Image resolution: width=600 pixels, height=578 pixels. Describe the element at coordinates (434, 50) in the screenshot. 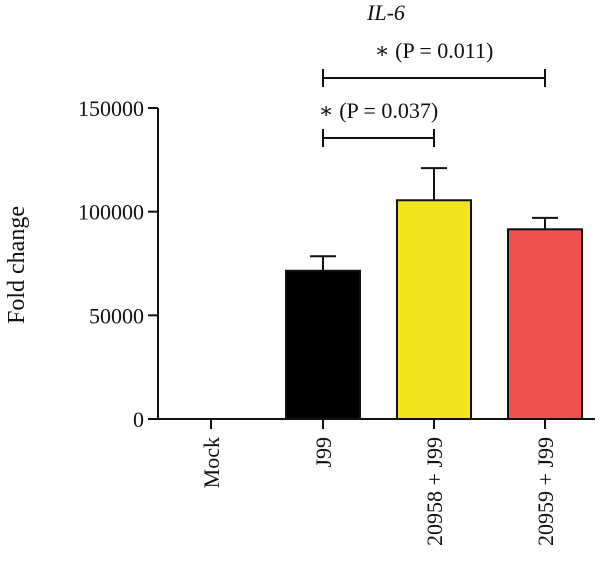

I see `significance-label: ∗ (P = 0.011)` at that location.